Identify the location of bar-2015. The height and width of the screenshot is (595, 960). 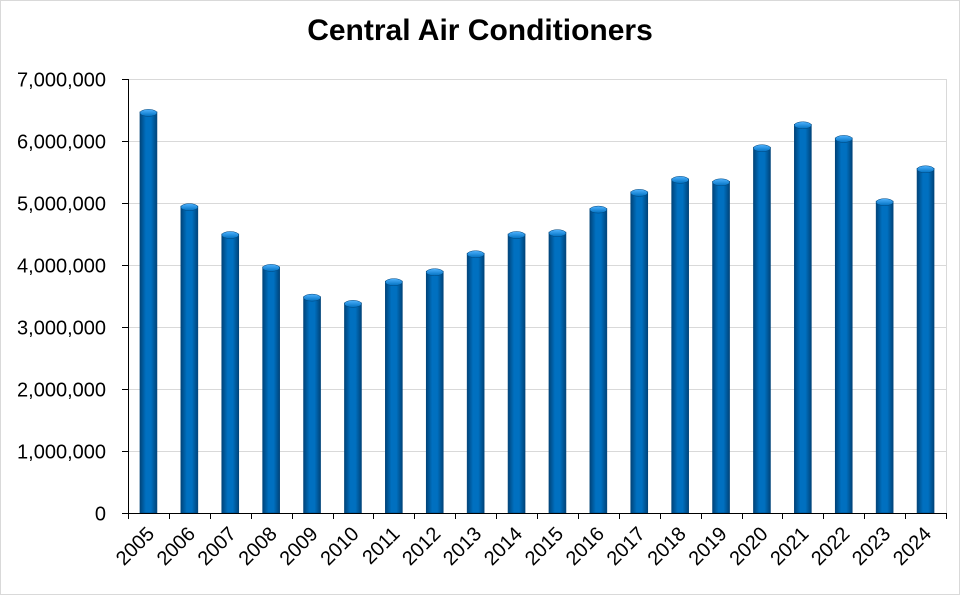
(557, 371).